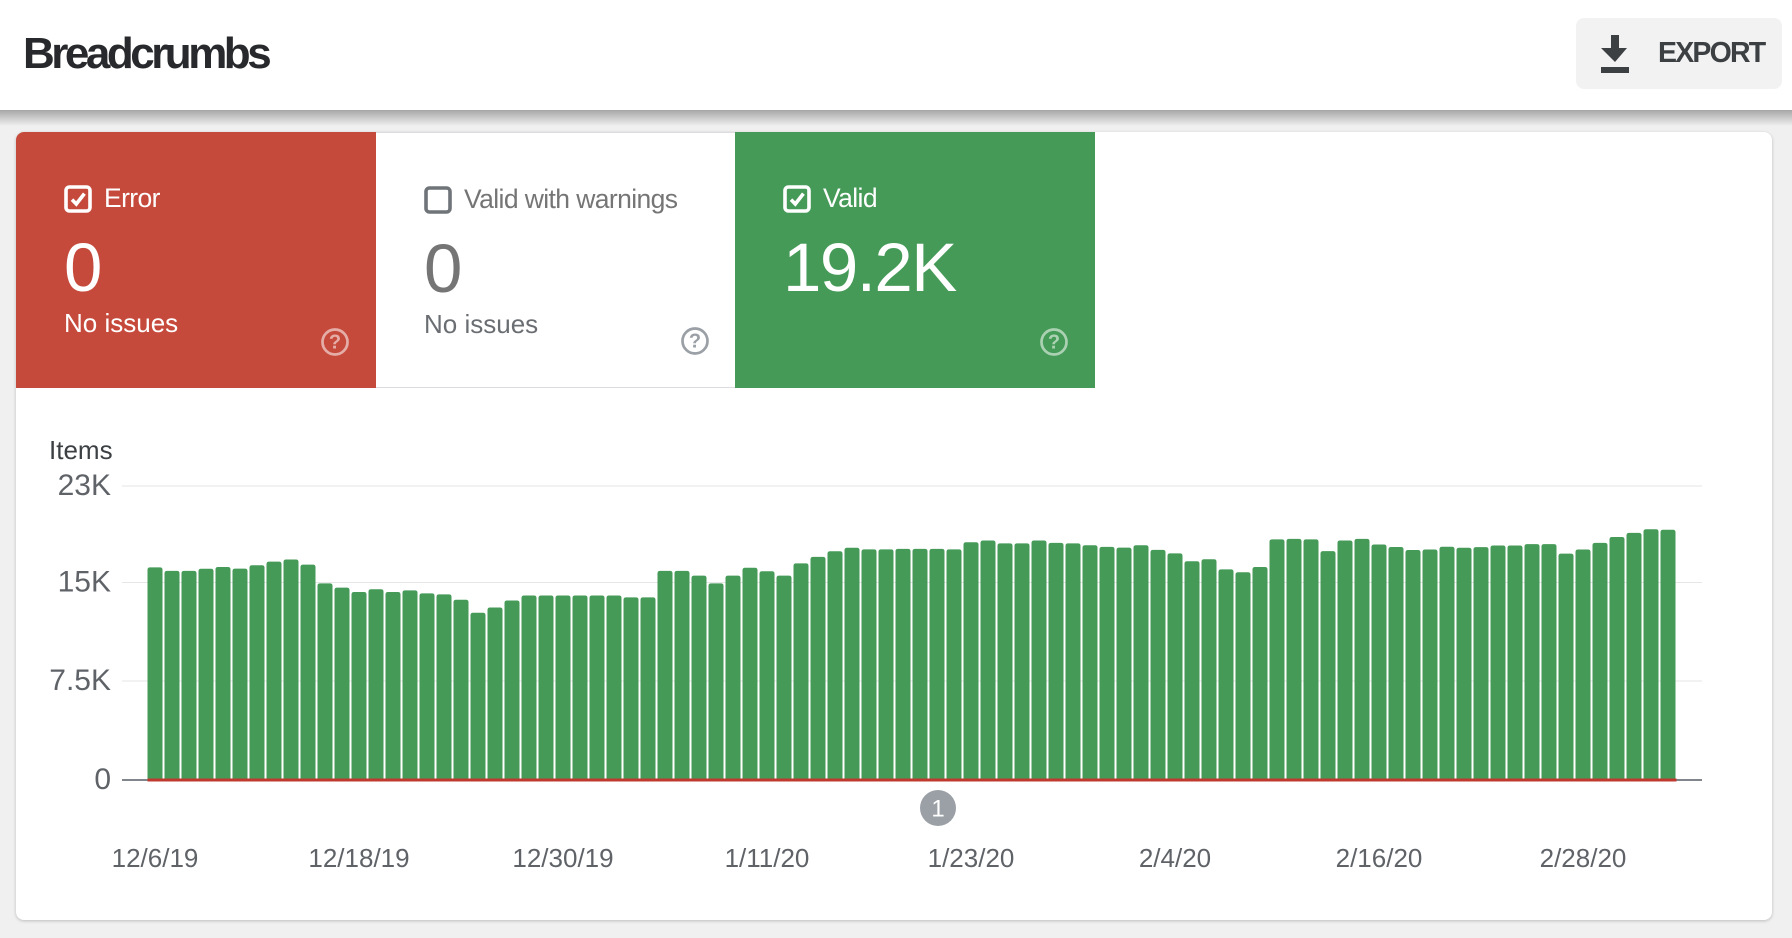  Describe the element at coordinates (1379, 858) in the screenshot. I see `svg-text: 2/16/20` at that location.